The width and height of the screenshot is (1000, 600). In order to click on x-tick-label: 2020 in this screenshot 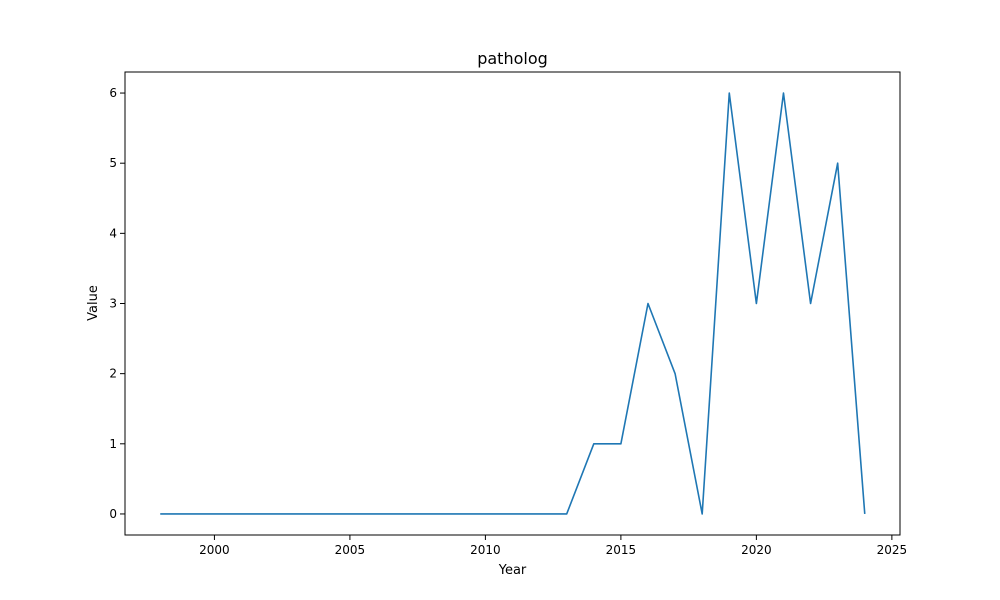, I will do `click(756, 550)`.